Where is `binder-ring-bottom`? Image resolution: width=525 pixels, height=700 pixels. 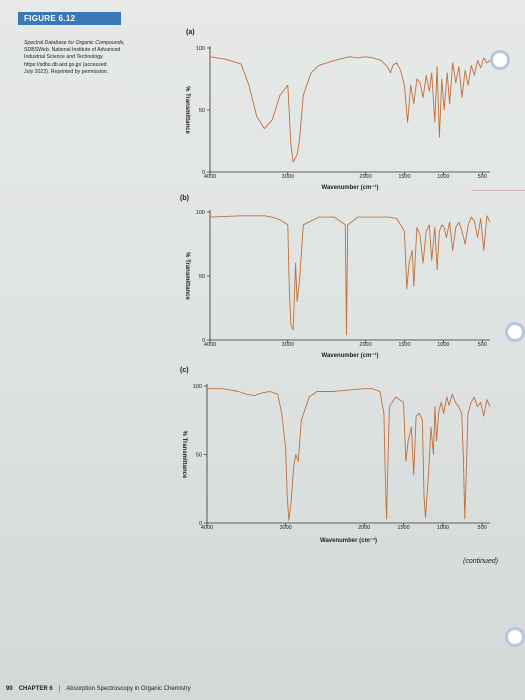 binder-ring-bottom is located at coordinates (515, 637).